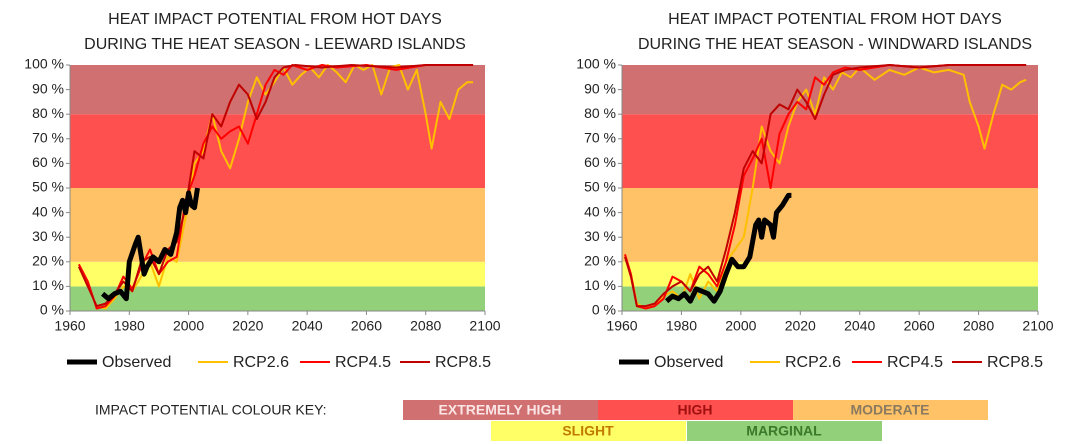  I want to click on key-label: SLIGHT, so click(588, 431).